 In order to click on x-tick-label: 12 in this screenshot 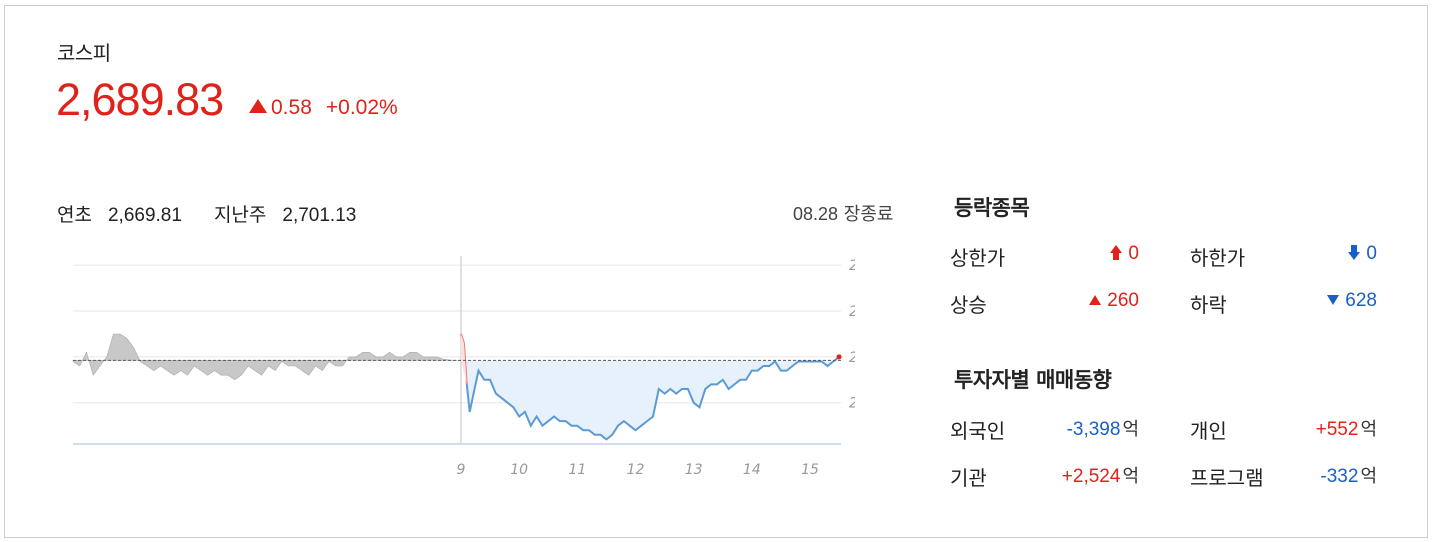, I will do `click(636, 470)`.